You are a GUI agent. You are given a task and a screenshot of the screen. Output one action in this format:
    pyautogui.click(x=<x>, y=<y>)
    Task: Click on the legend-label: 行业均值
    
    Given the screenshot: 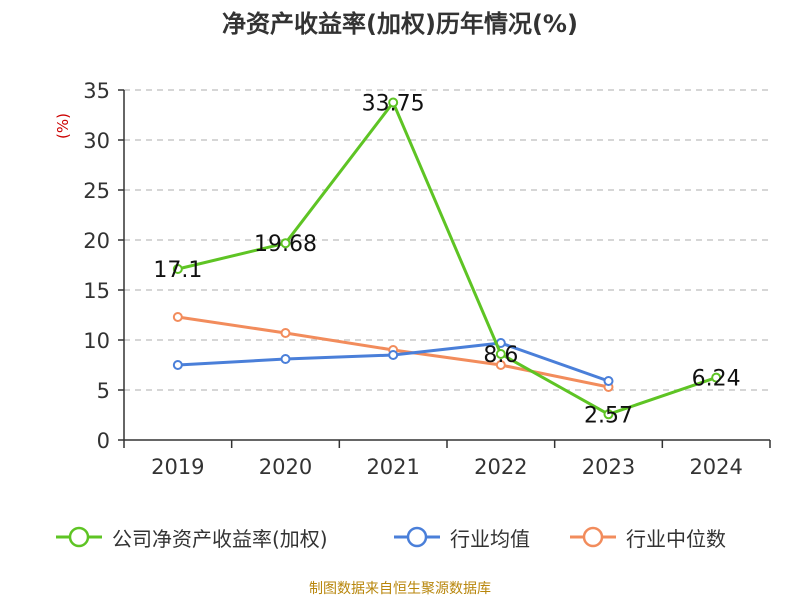 What is the action you would take?
    pyautogui.click(x=490, y=538)
    